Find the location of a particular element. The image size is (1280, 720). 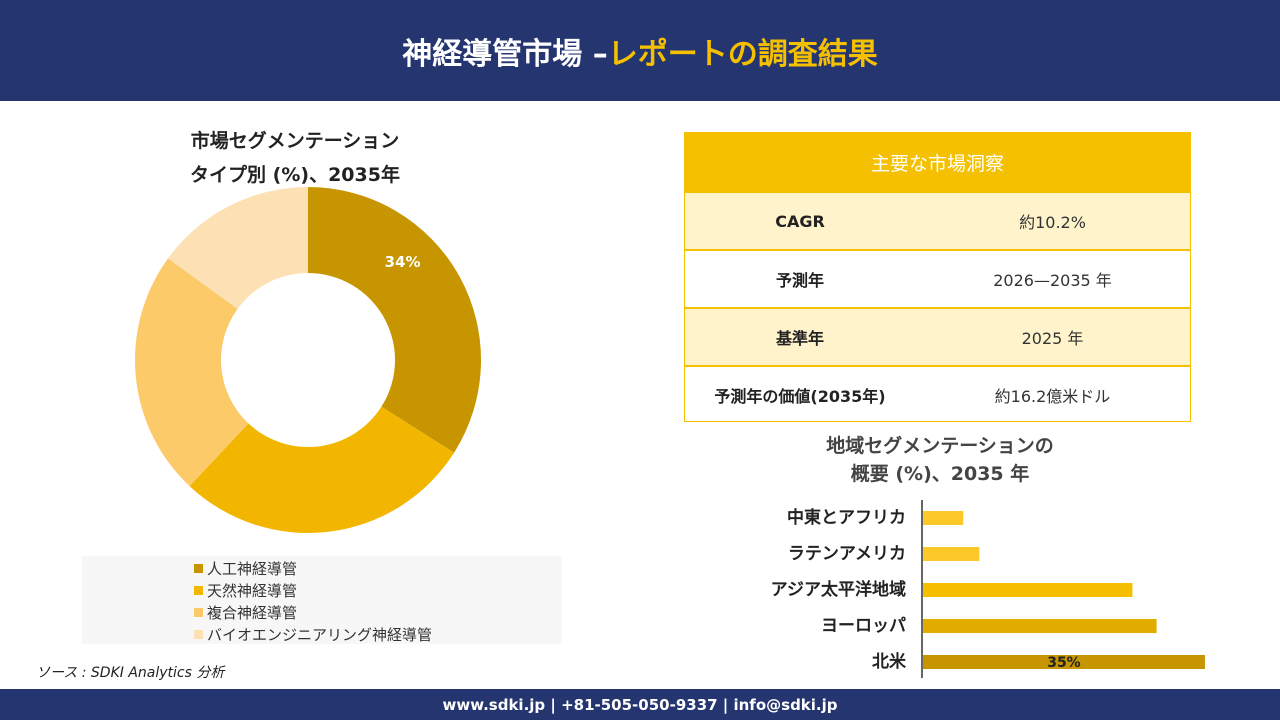

legend-item: 複合神経導管 is located at coordinates (378, 612).